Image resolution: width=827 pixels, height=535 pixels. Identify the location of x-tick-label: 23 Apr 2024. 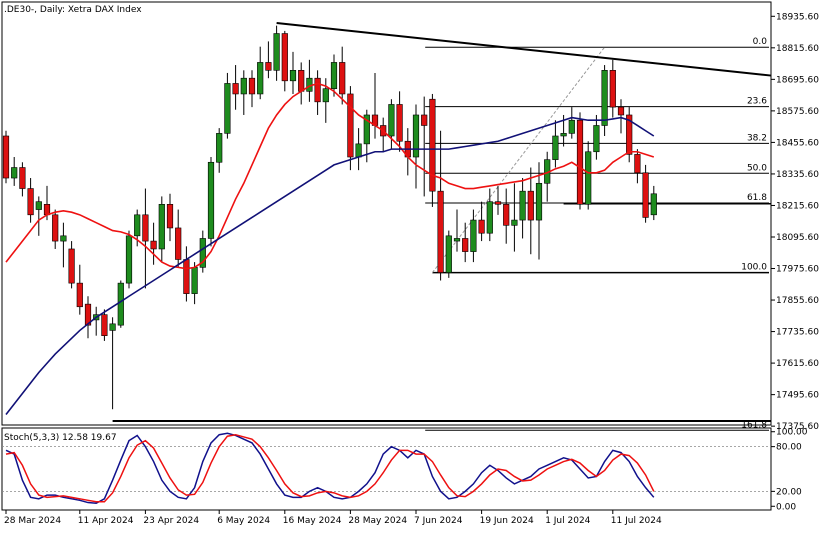
(171, 521).